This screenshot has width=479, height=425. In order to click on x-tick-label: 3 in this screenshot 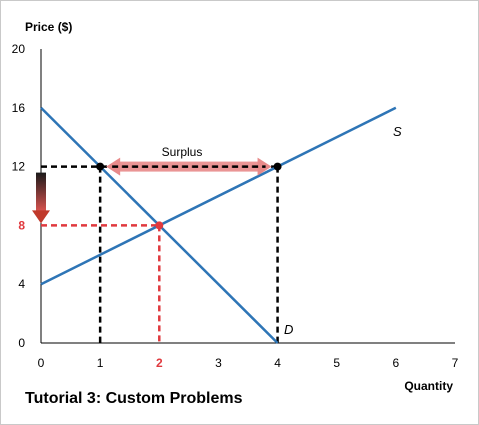, I will do `click(218, 363)`.